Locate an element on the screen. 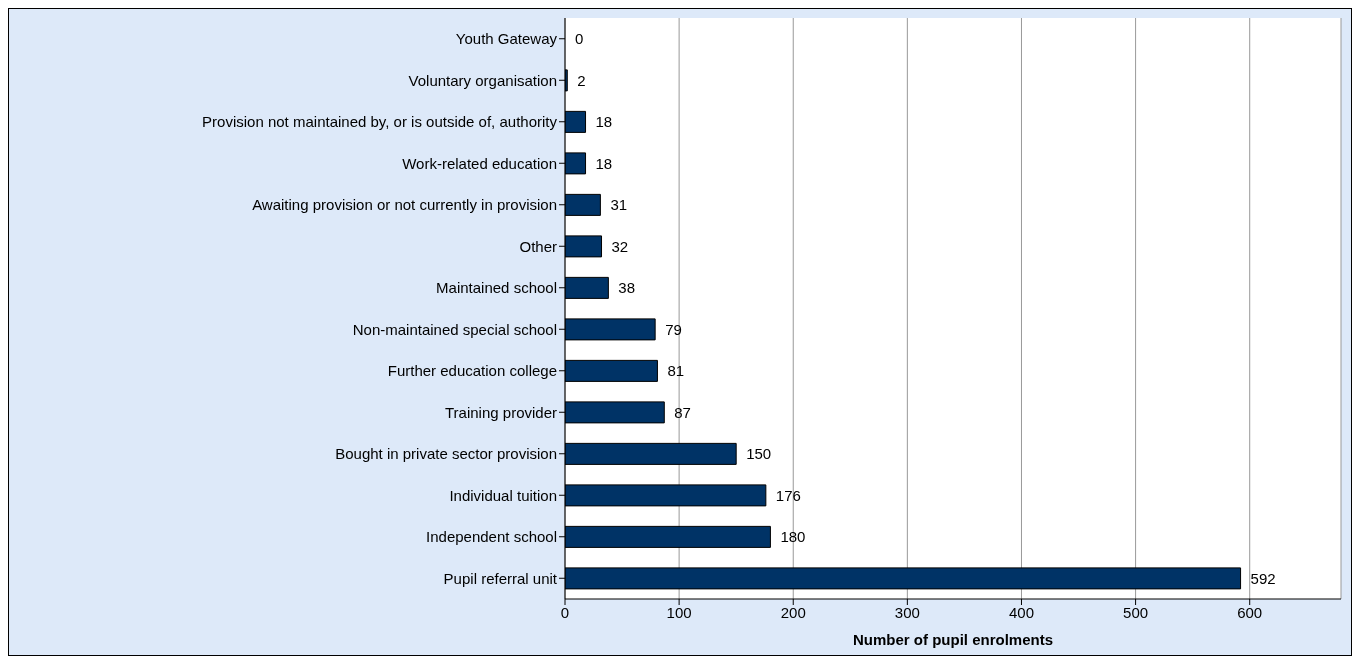  data-label: 87 is located at coordinates (682, 412).